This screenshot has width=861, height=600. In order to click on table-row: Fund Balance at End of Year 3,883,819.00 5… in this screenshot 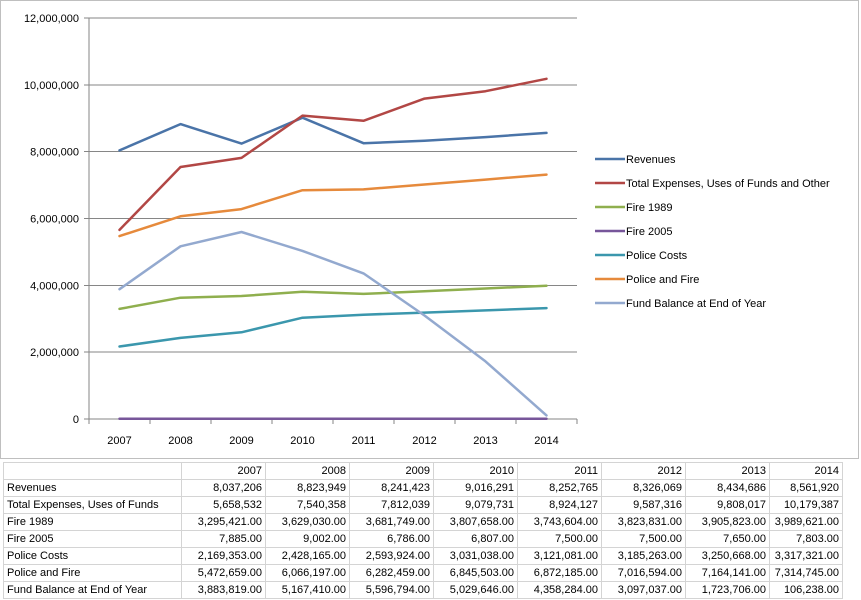, I will do `click(423, 590)`.